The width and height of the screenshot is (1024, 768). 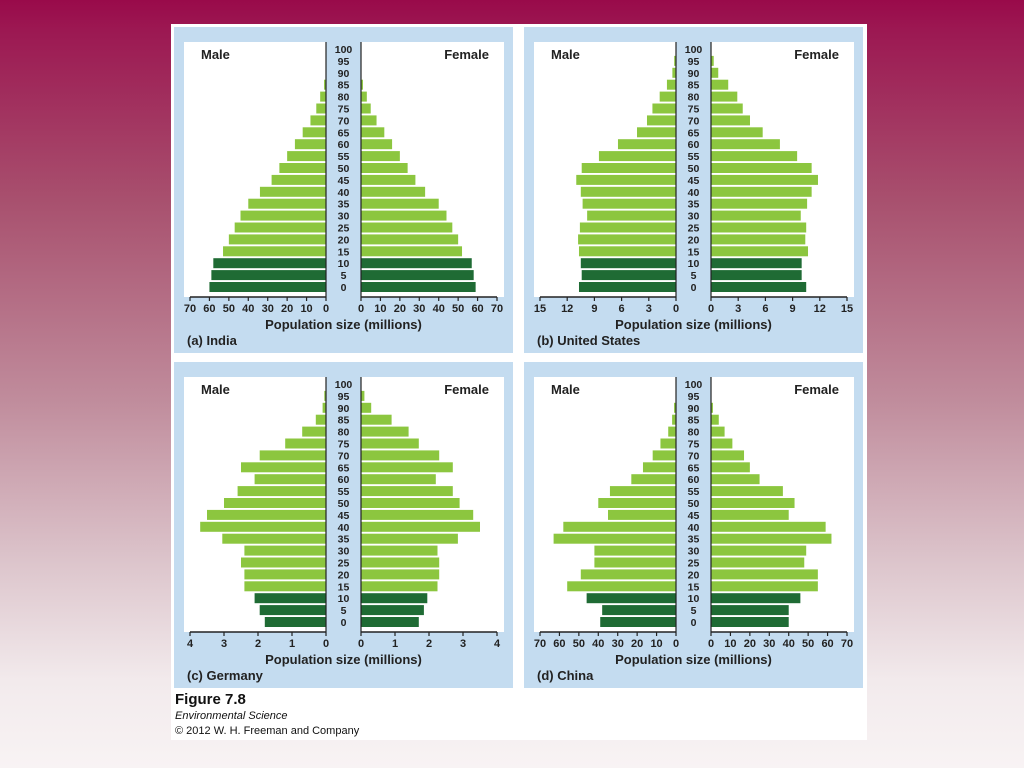 I want to click on age-tick-label: 45, so click(x=344, y=516).